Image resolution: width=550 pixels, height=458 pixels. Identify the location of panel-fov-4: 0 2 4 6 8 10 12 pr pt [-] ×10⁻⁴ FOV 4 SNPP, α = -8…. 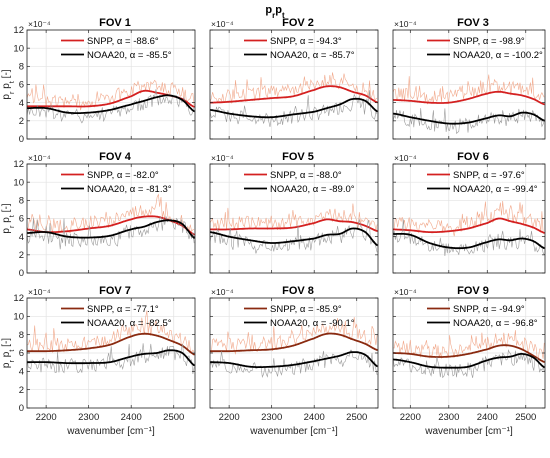
(98, 215).